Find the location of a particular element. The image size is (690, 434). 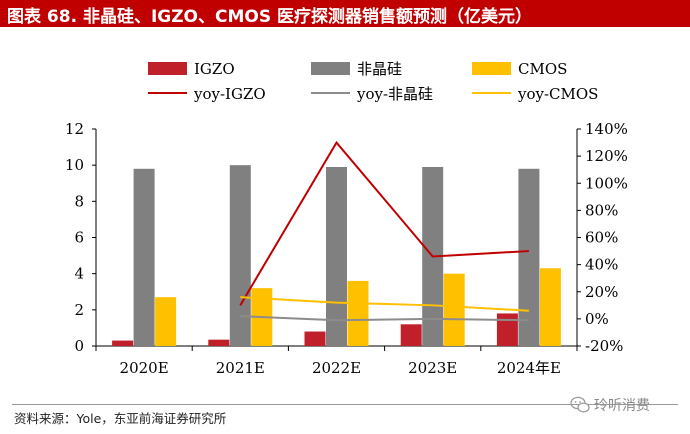

line-yoy-CMOS is located at coordinates (384, 304).